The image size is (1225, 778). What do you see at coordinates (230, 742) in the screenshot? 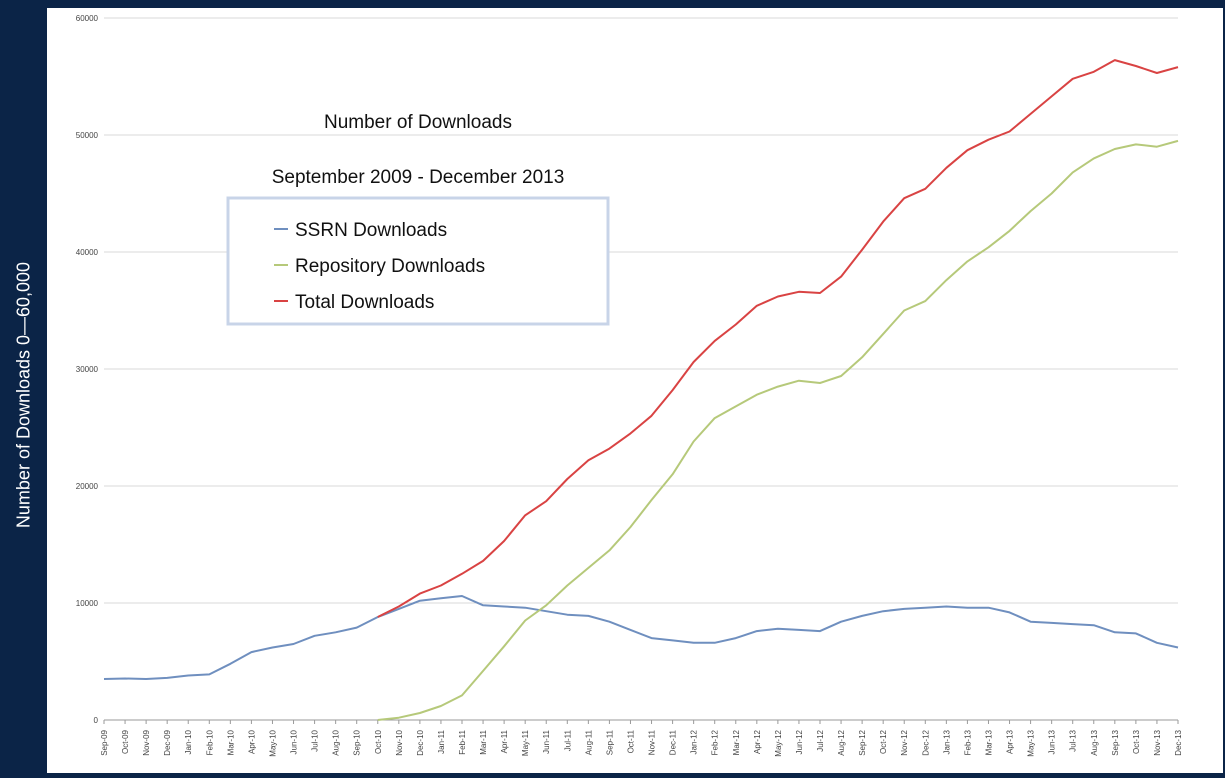
I see `x-tick-label: Mar-10` at bounding box center [230, 742].